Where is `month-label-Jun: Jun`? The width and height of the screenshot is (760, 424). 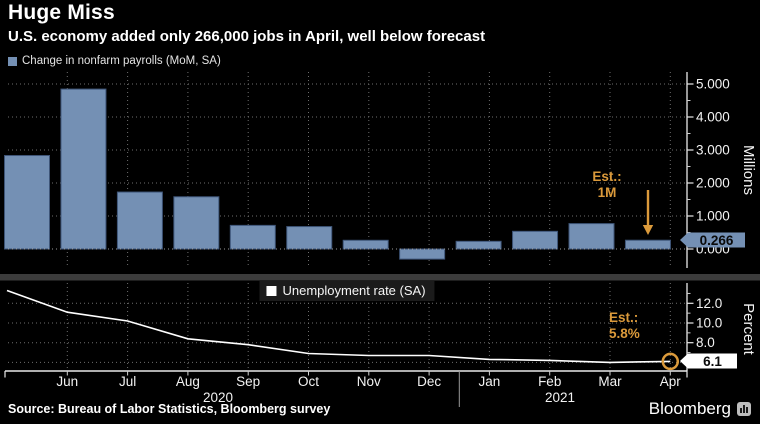 month-label-Jun: Jun is located at coordinates (67, 381).